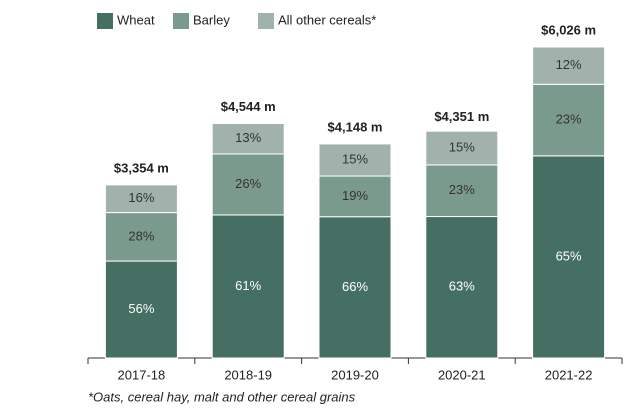 Image resolution: width=642 pixels, height=419 pixels. What do you see at coordinates (211, 19) in the screenshot?
I see `legend-label: Barley` at bounding box center [211, 19].